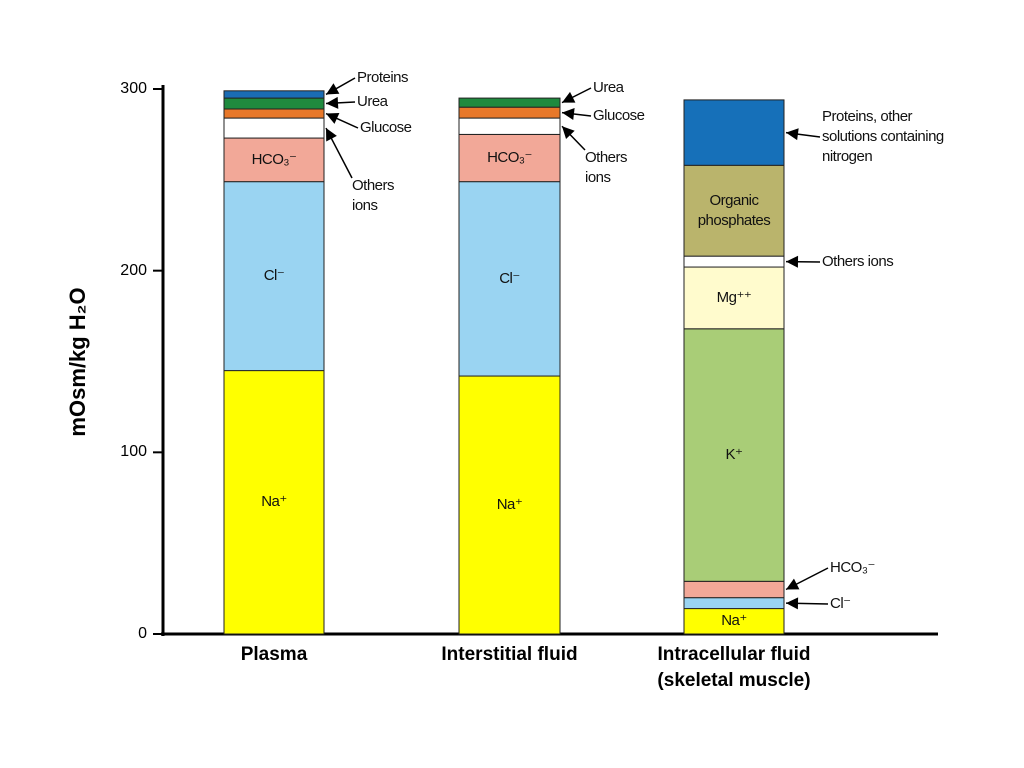 This screenshot has width=1024, height=768. I want to click on y-tick-label: 100, so click(133, 452).